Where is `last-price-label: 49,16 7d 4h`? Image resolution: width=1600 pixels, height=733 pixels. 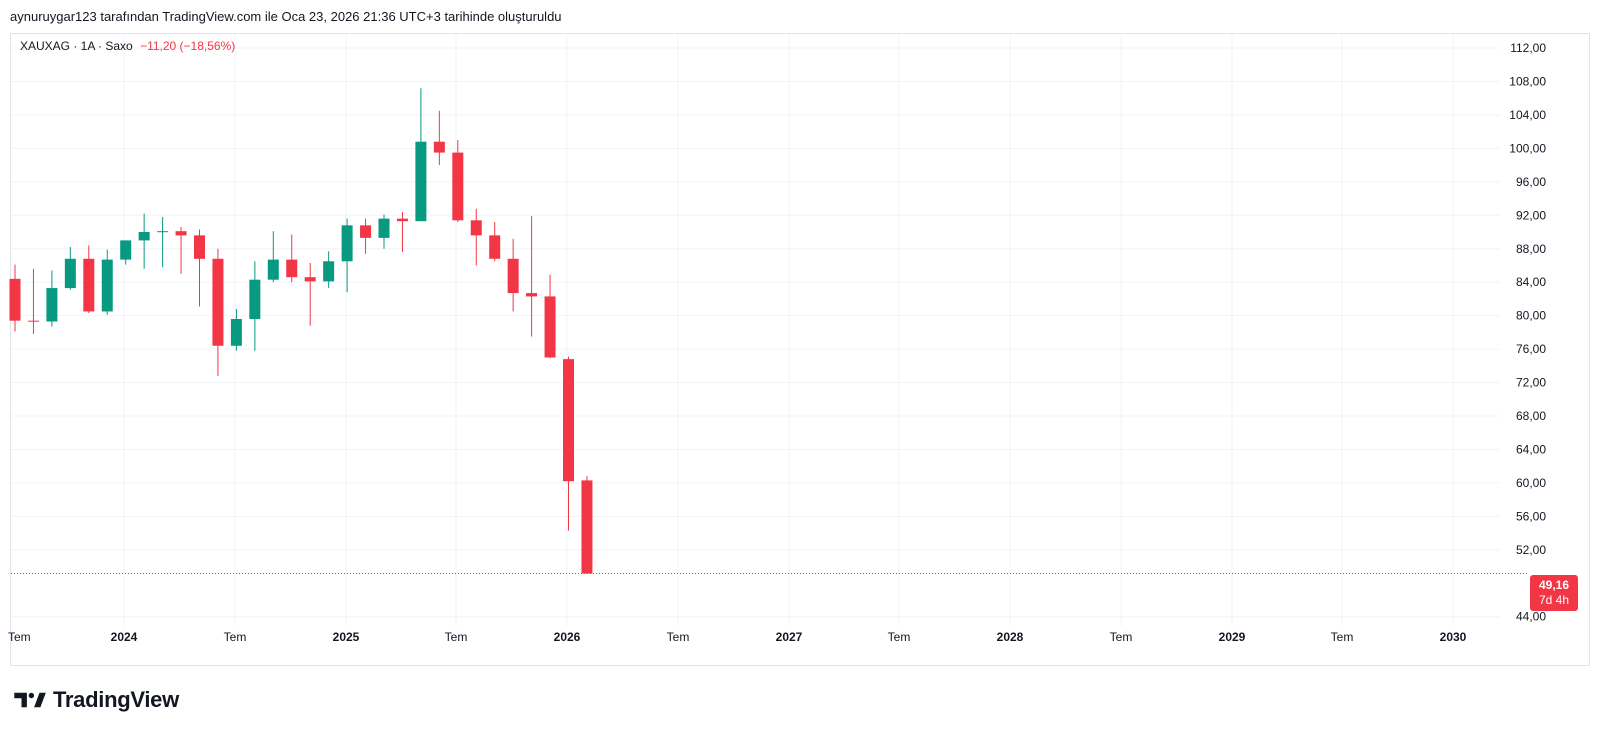 last-price-label: 49,16 7d 4h is located at coordinates (1554, 593).